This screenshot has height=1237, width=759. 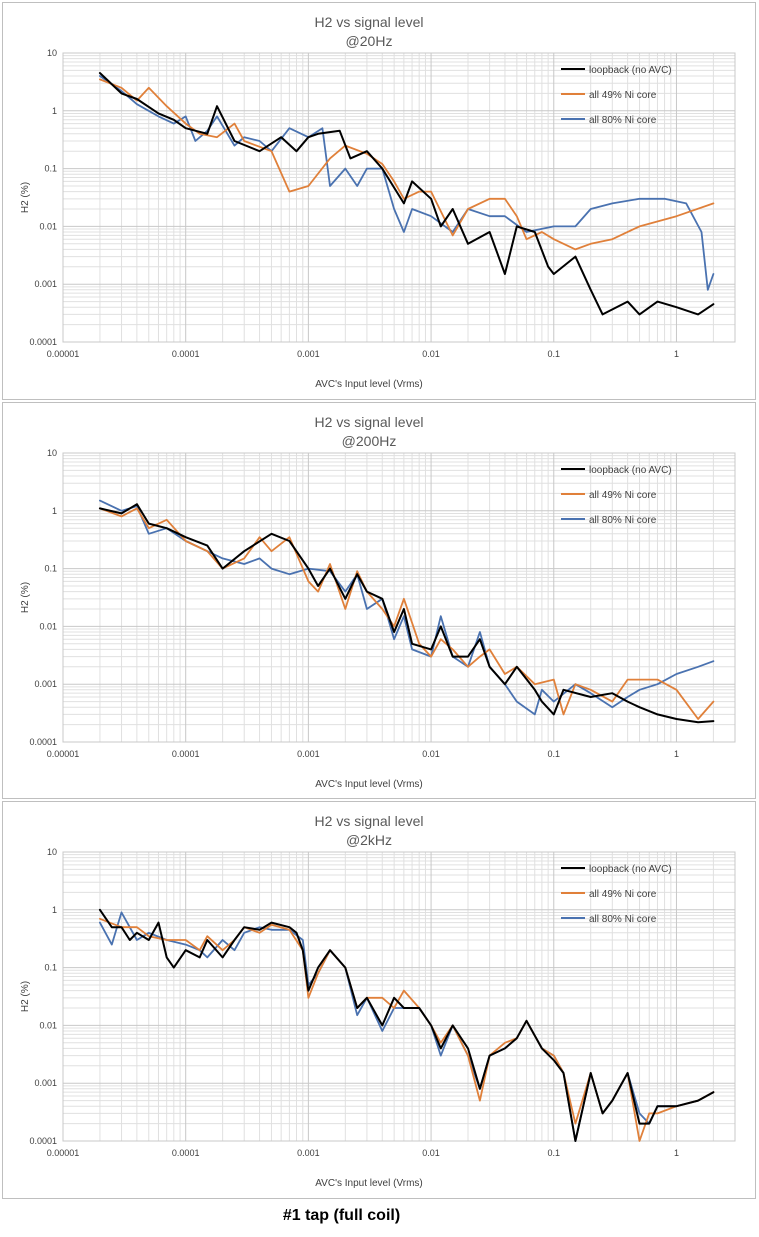 I want to click on chart-subtitle: @200Hz, so click(x=369, y=441).